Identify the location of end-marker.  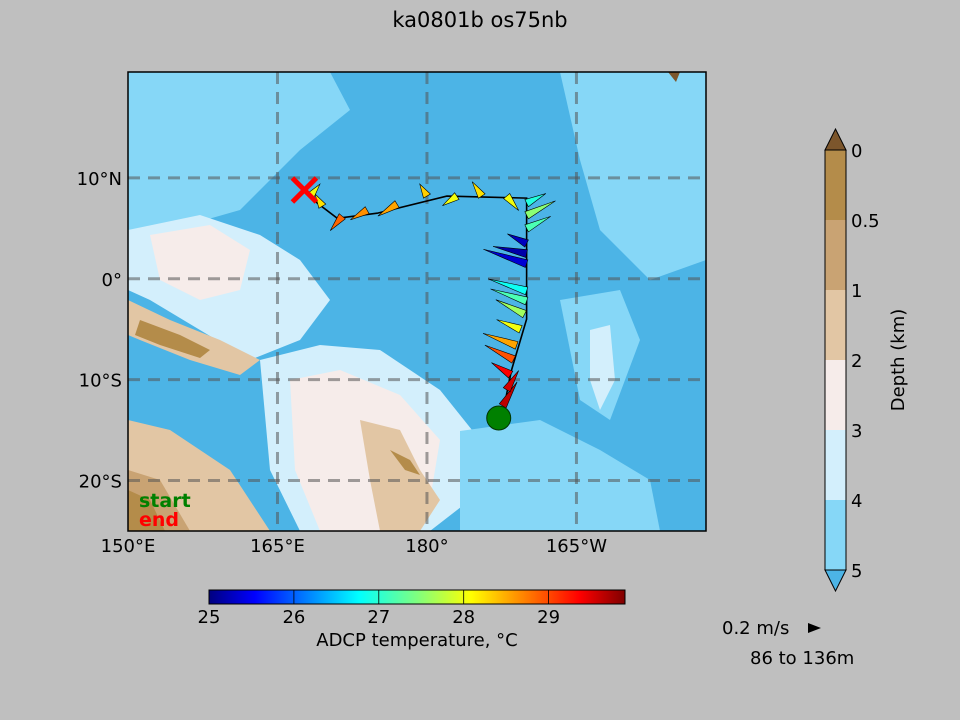
(304, 190).